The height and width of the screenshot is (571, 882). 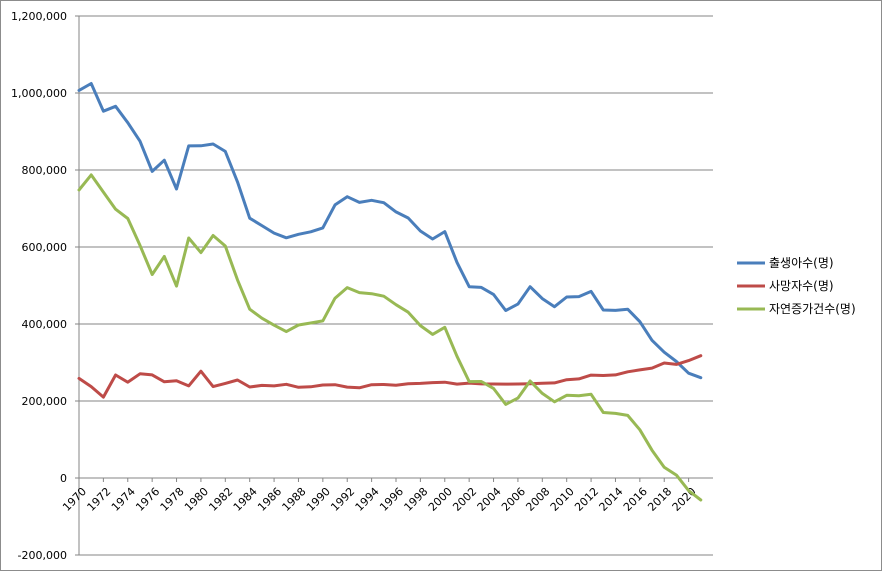 What do you see at coordinates (45, 247) in the screenshot?
I see `y-tick-label: 600,000` at bounding box center [45, 247].